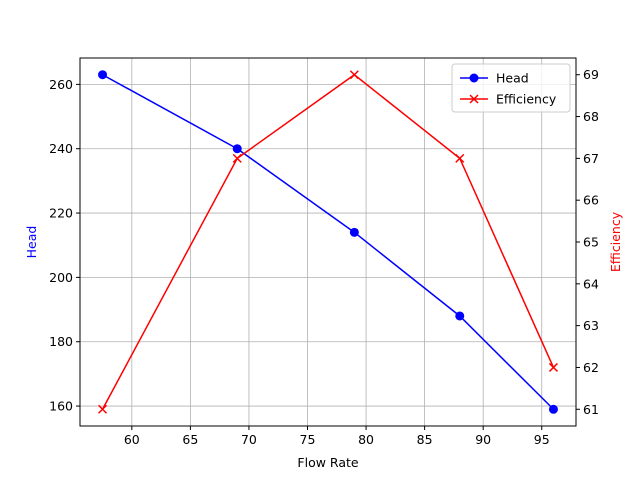 The width and height of the screenshot is (640, 484). I want to click on x-tick-label: 80, so click(366, 439).